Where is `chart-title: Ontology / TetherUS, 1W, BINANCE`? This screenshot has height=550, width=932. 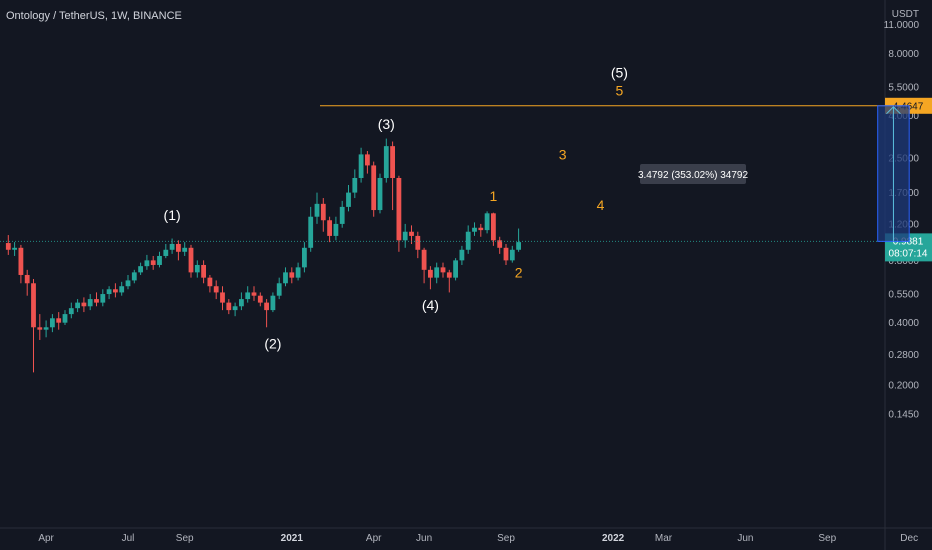 chart-title: Ontology / TetherUS, 1W, BINANCE is located at coordinates (94, 16).